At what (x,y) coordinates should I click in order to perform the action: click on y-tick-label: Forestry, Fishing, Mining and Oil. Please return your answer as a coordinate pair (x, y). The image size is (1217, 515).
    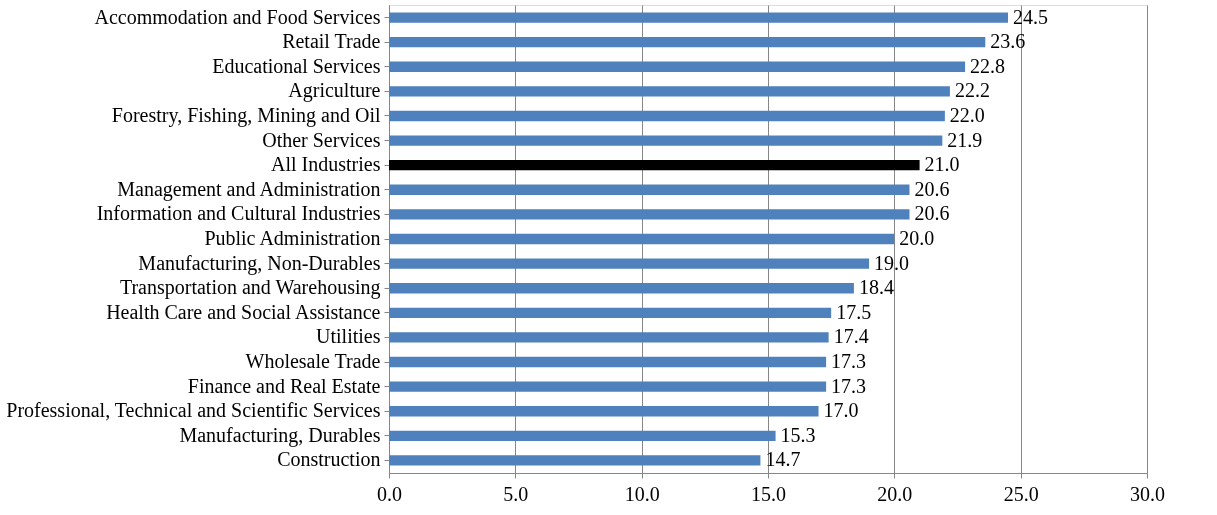
    Looking at the image, I should click on (246, 115).